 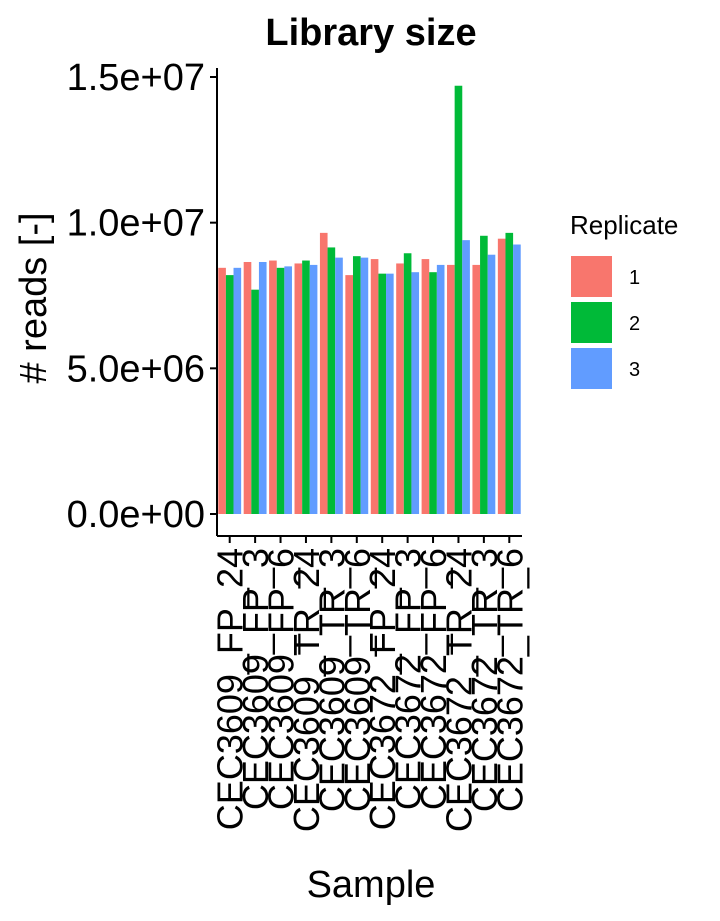 What do you see at coordinates (408, 679) in the screenshot?
I see `x-tick-label: CEC3672_FP_3` at bounding box center [408, 679].